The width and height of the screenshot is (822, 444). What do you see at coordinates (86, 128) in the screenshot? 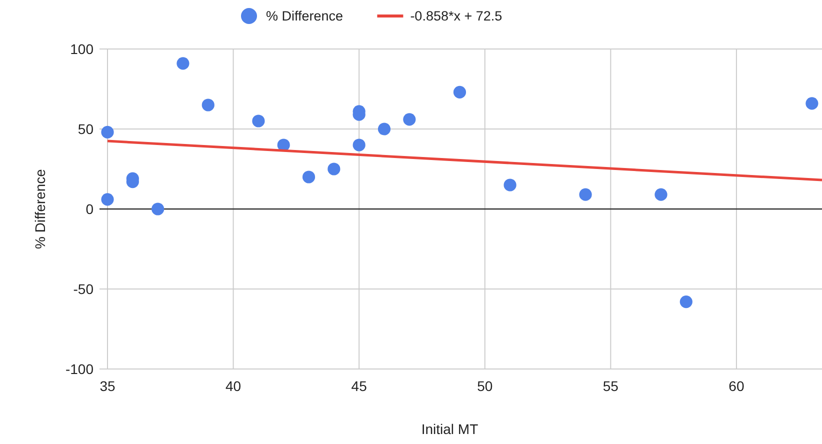
I see `y-tick-label: 50` at bounding box center [86, 128].